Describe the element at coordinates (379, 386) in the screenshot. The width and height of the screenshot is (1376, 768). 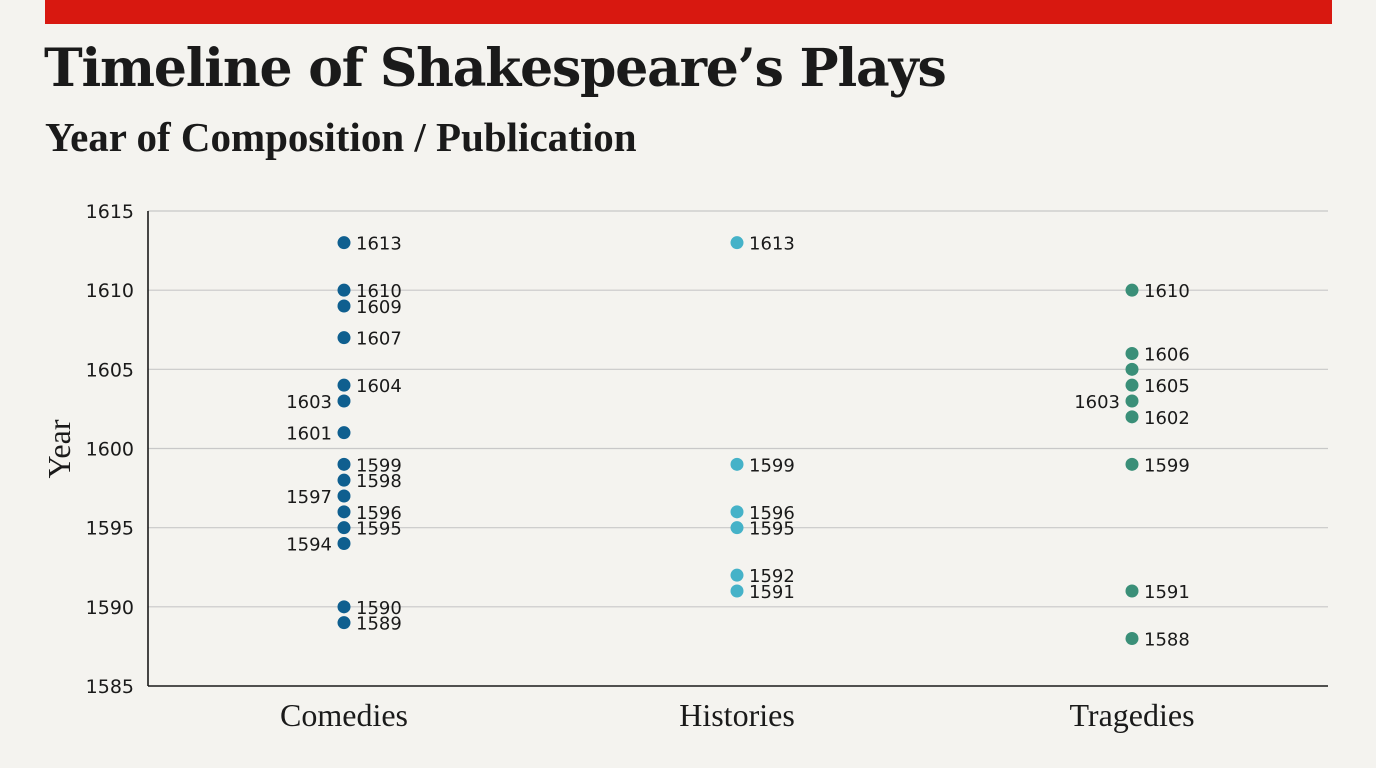
I see `data-label: 1604` at that location.